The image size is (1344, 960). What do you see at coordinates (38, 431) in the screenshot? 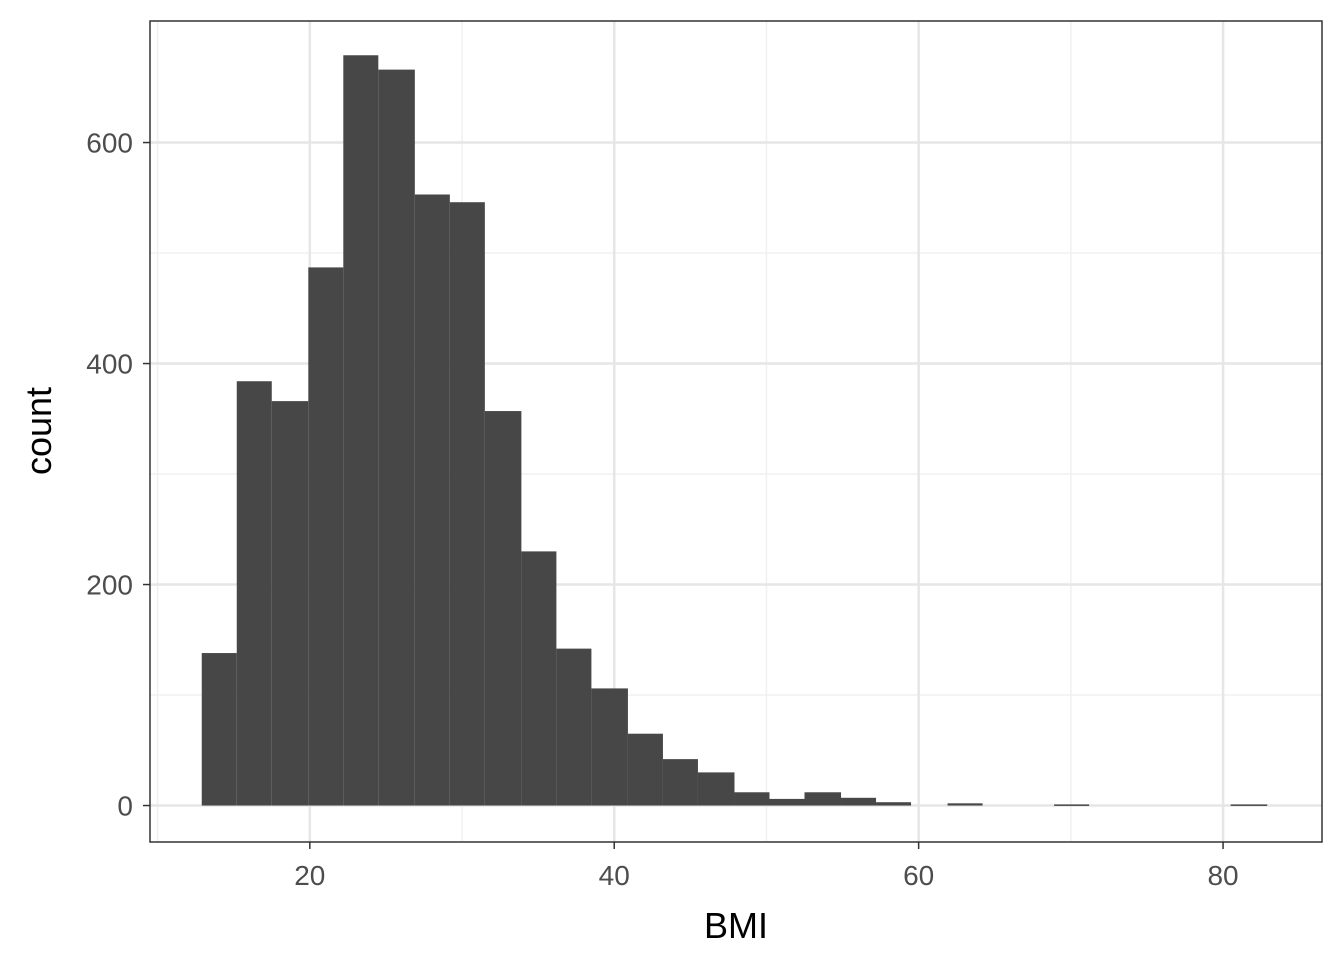
I see `y-axis-title: count` at bounding box center [38, 431].